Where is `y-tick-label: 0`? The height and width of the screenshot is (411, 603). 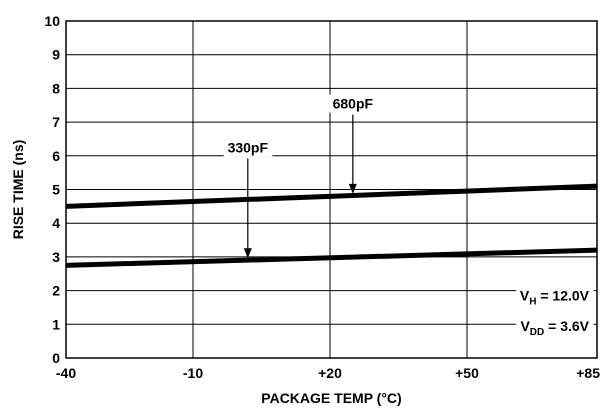
y-tick-label: 0 is located at coordinates (56, 358).